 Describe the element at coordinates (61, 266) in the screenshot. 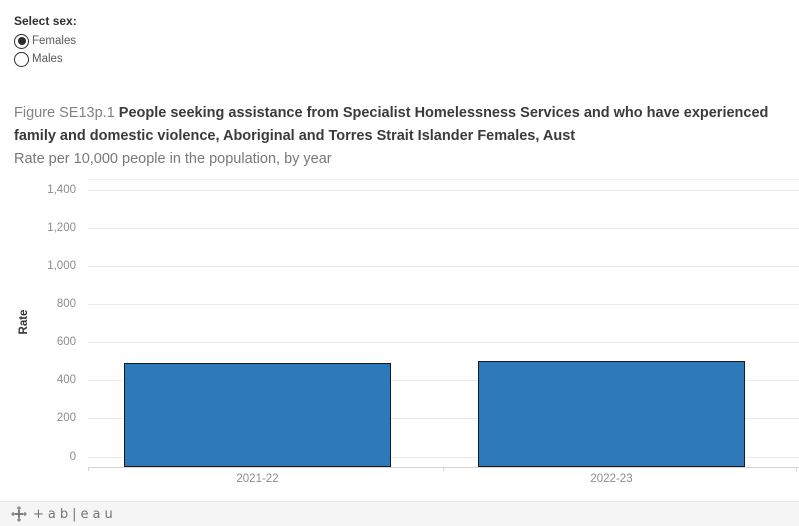

I see `y-tick-label: 1,000` at that location.